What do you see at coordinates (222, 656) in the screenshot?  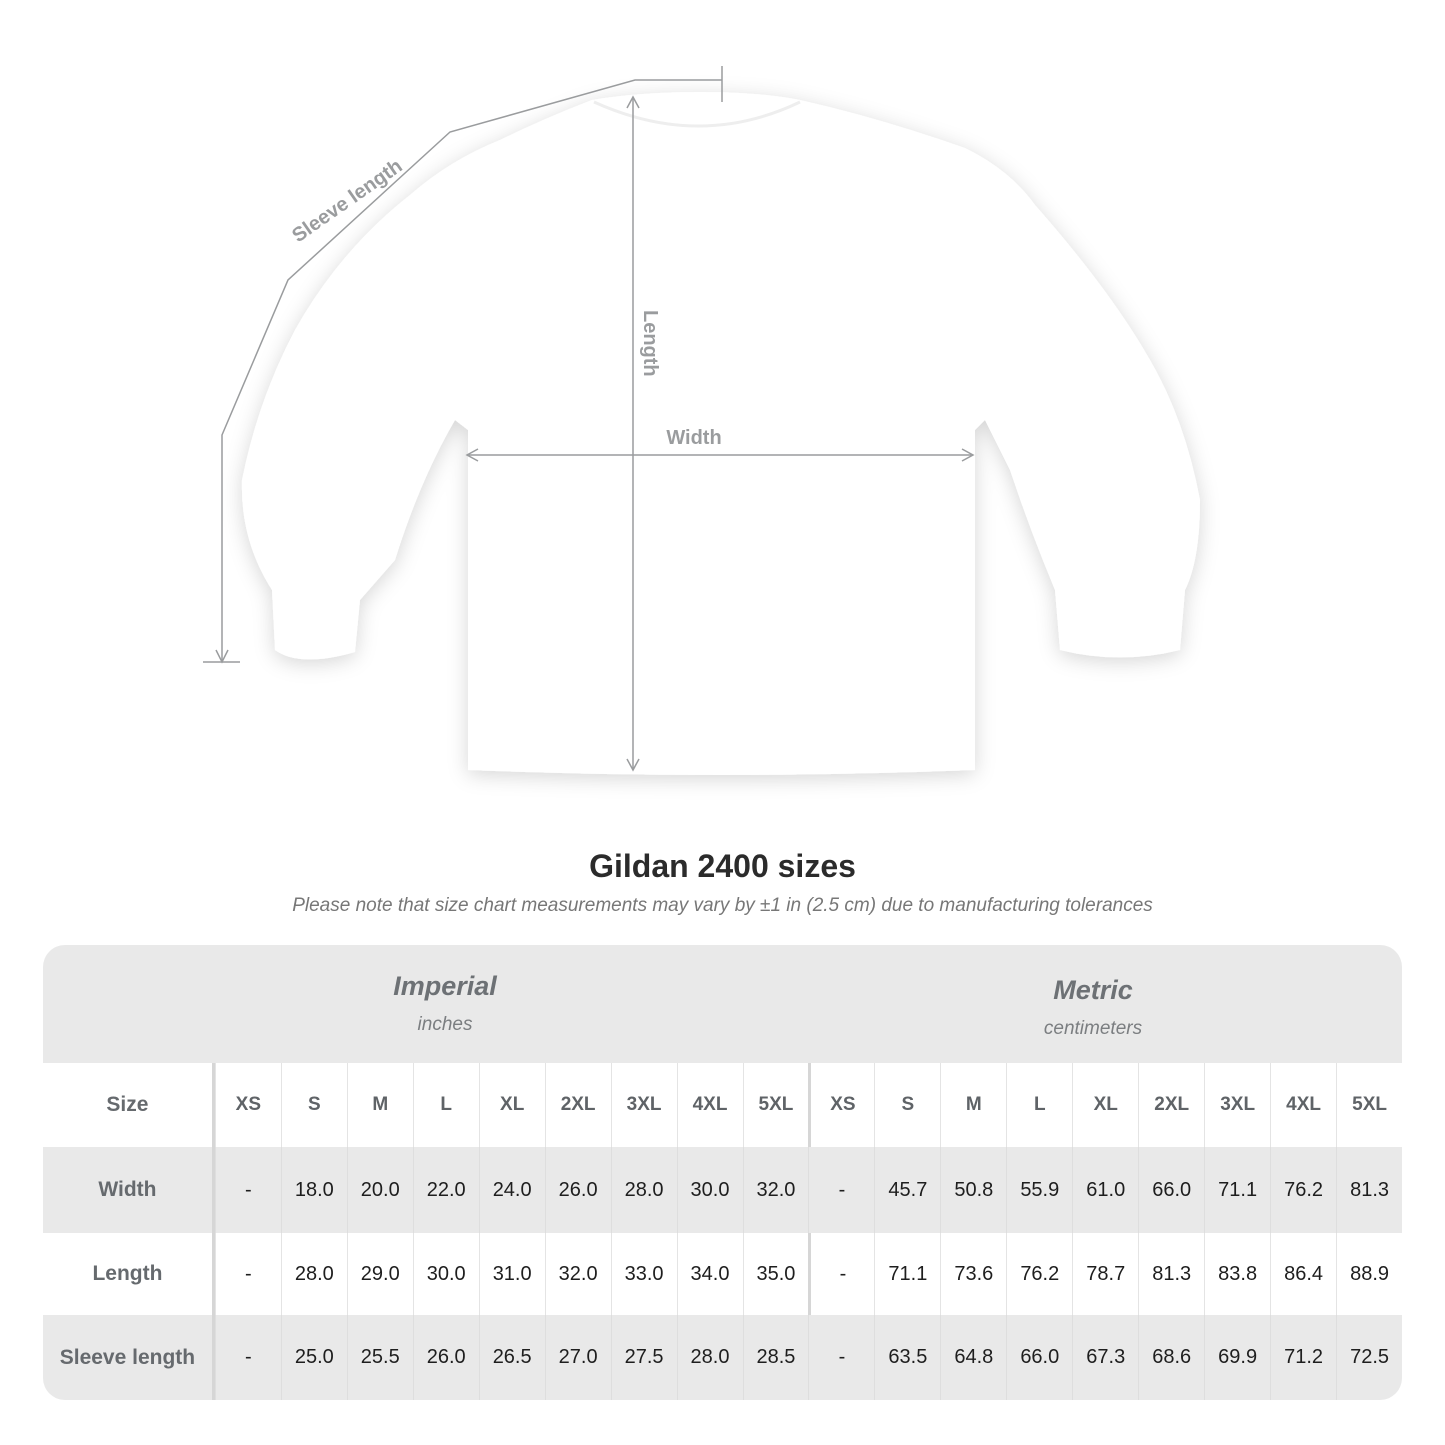 I see `sleeve-arrow-icon` at bounding box center [222, 656].